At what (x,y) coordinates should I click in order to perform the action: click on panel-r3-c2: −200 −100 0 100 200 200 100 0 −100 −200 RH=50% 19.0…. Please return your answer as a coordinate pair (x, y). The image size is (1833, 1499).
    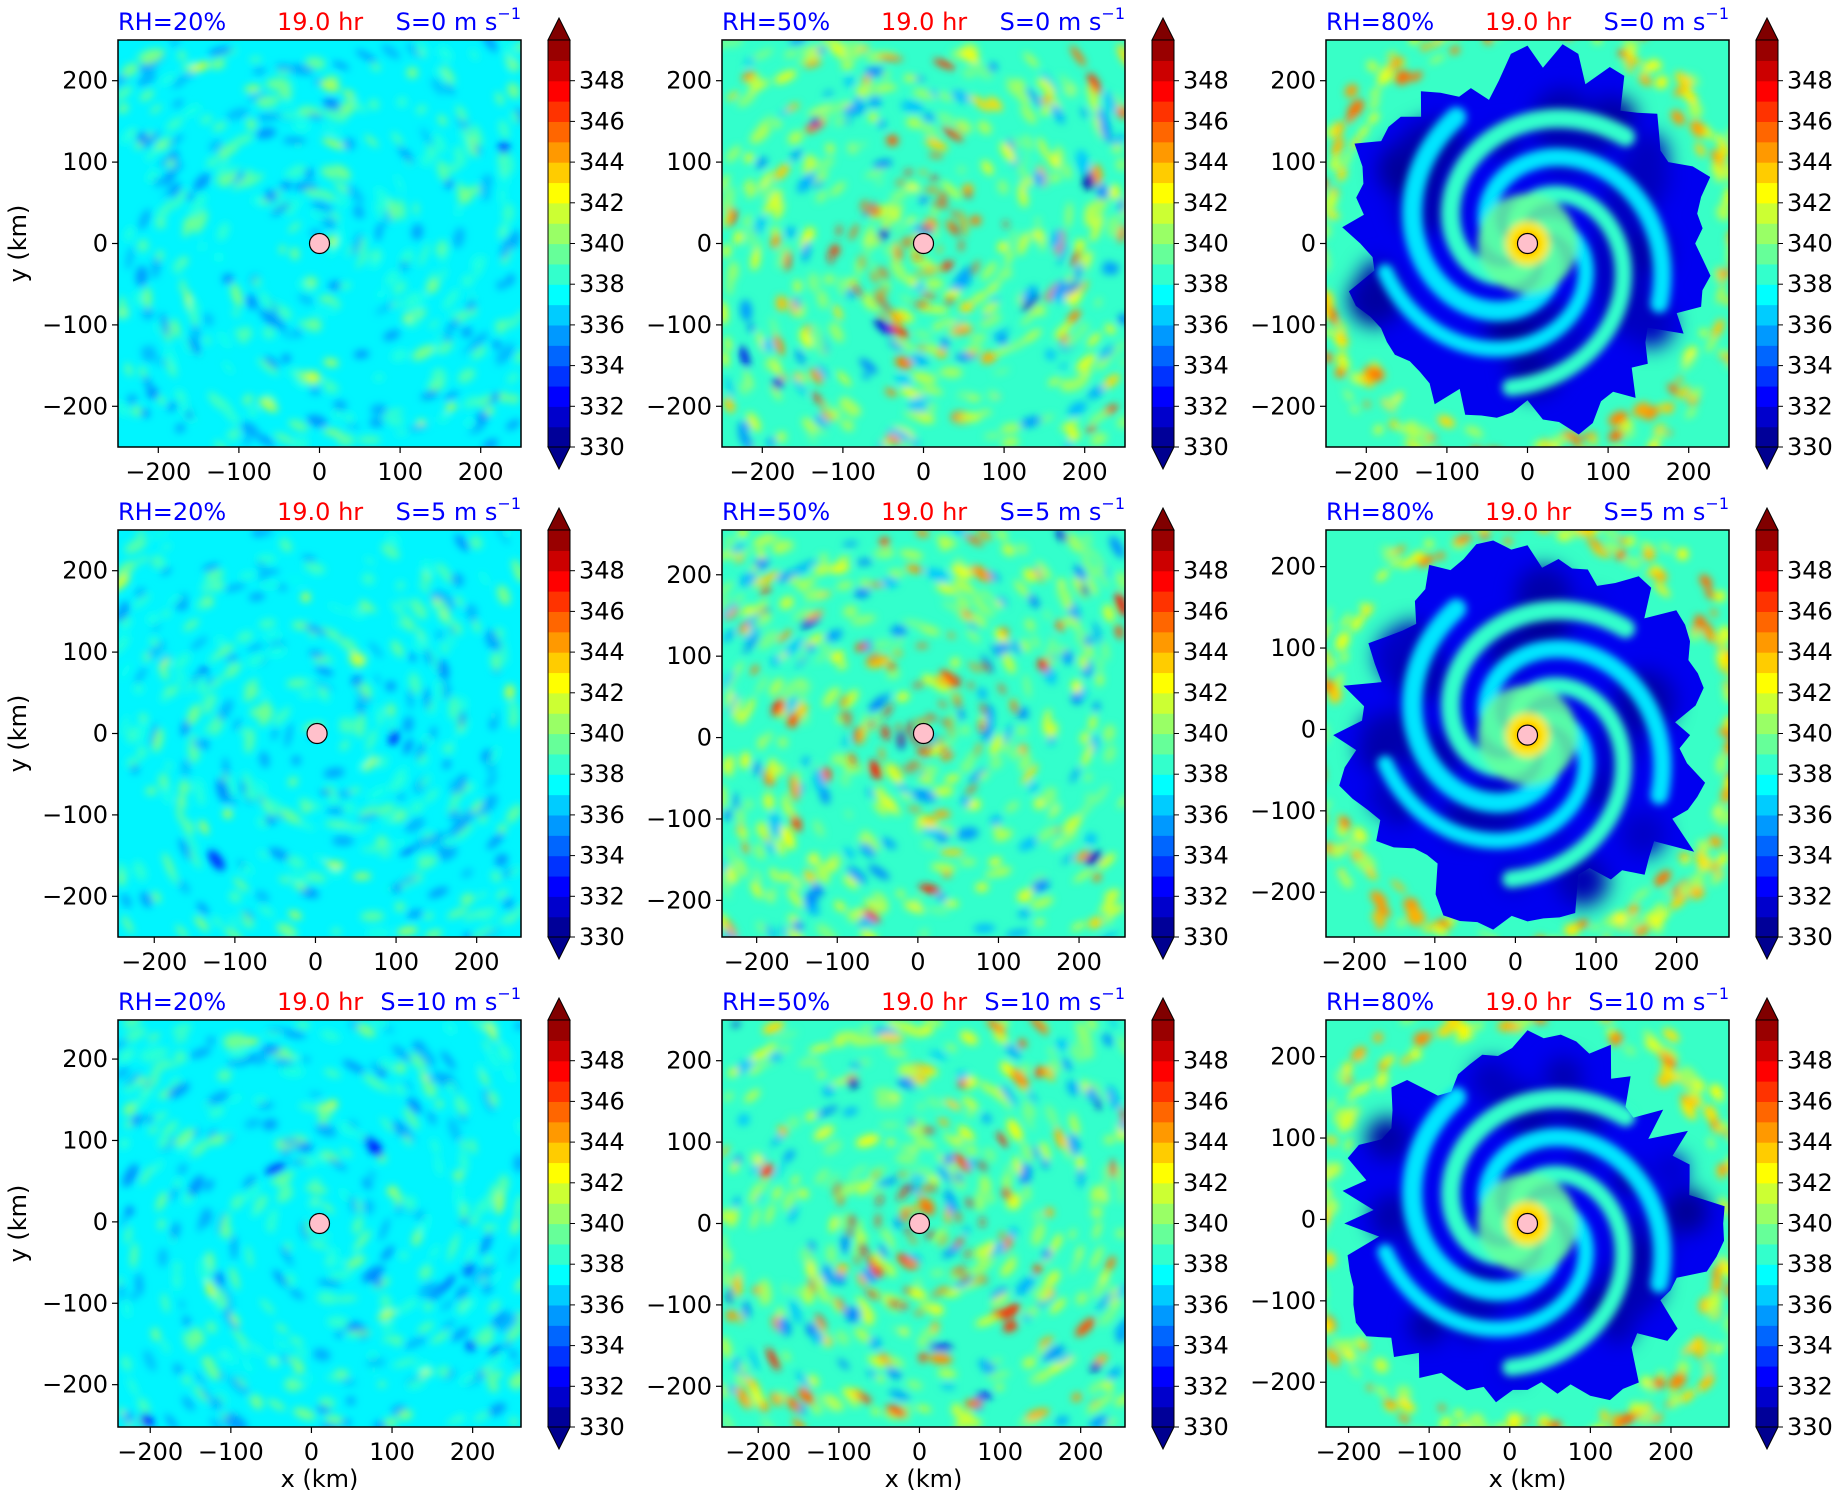
    Looking at the image, I should click on (937, 1238).